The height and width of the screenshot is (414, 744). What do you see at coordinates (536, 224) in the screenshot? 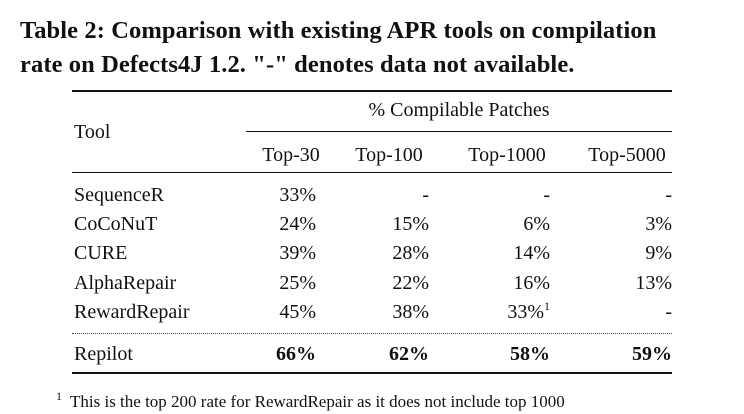
I see `value-top-1000: 6%` at bounding box center [536, 224].